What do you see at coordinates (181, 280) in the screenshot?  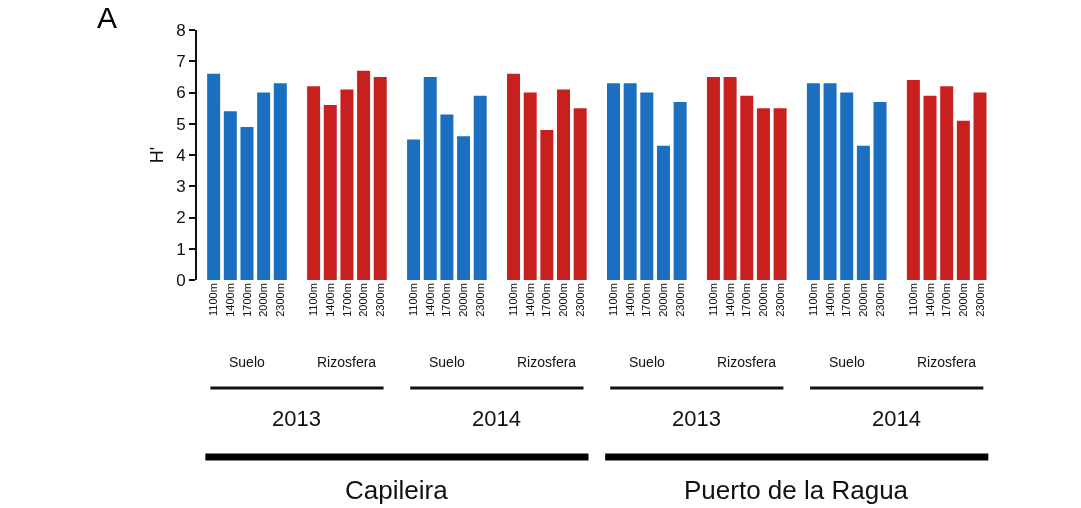 I see `y-tick-label: 0` at bounding box center [181, 280].